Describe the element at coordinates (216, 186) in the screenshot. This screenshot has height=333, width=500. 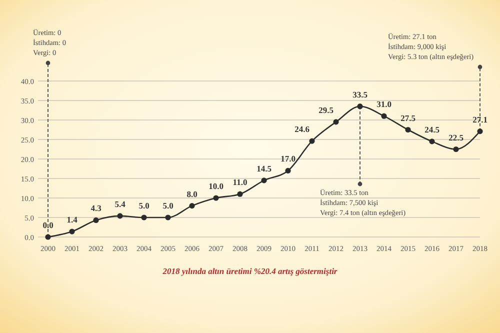
I see `text: 10.0` at that location.